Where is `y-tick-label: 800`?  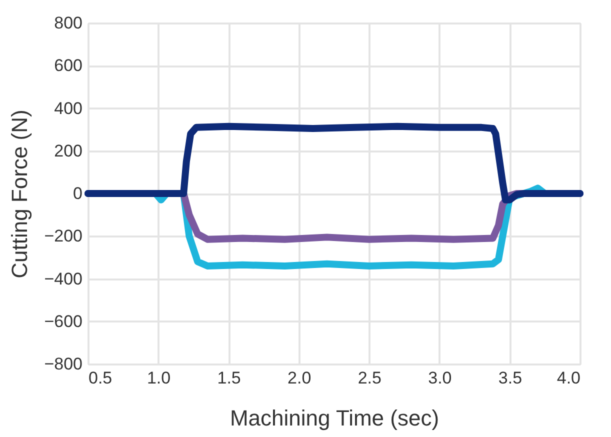
y-tick-label: 800 is located at coordinates (68, 23).